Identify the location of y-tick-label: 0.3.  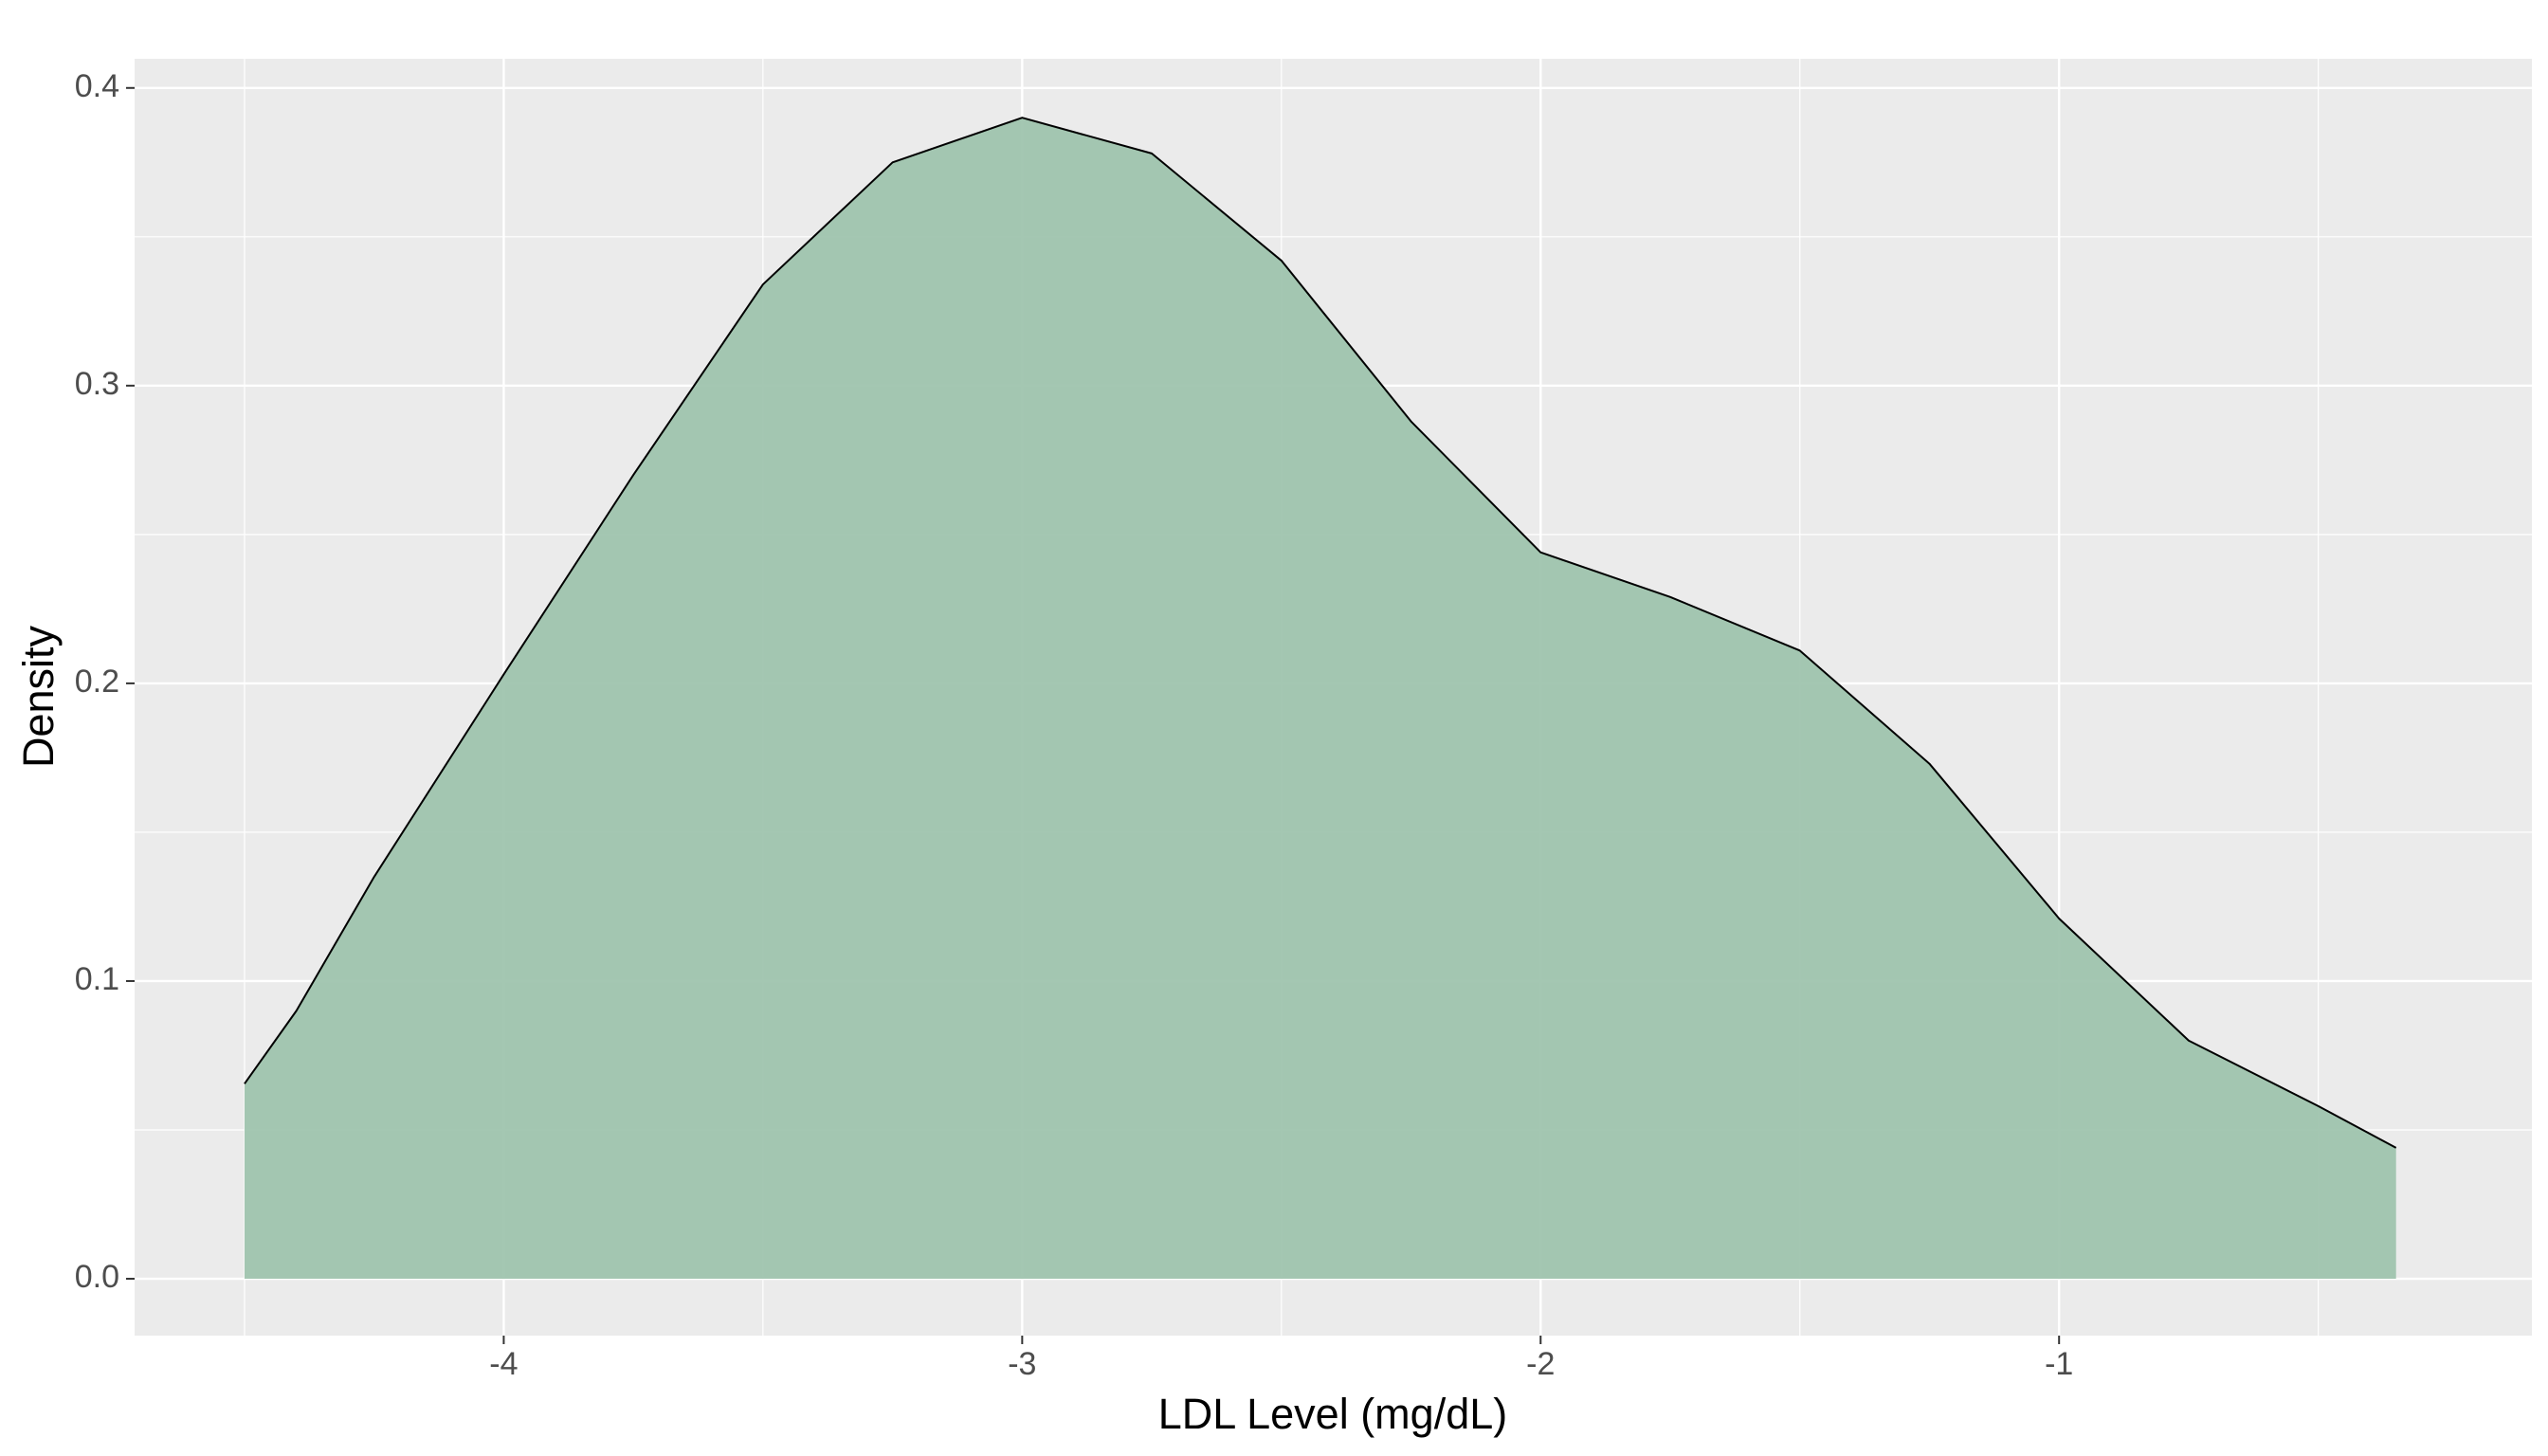
(97, 384).